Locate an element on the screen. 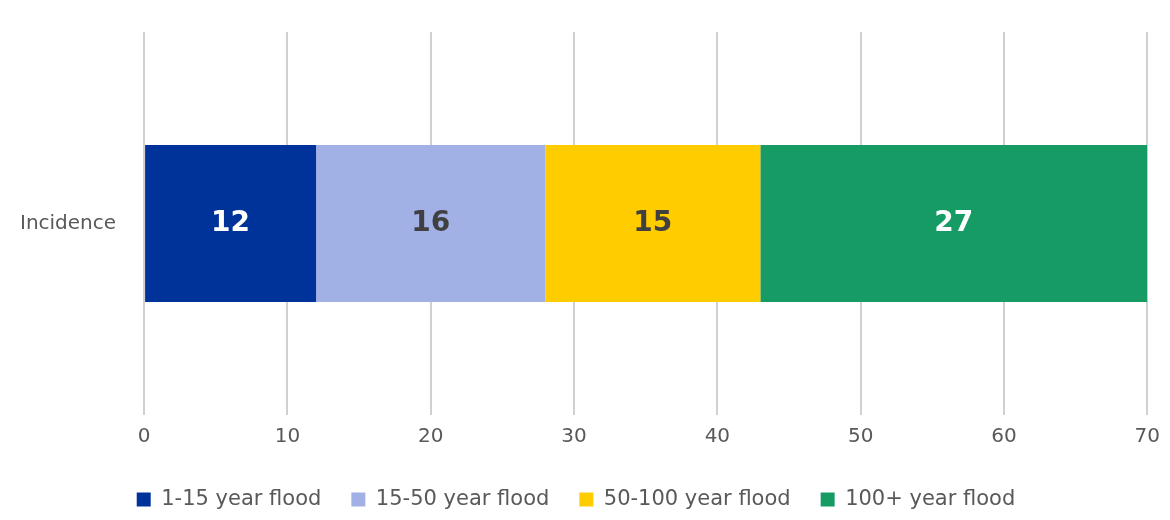  legend-label: 100+ year flood is located at coordinates (930, 497).